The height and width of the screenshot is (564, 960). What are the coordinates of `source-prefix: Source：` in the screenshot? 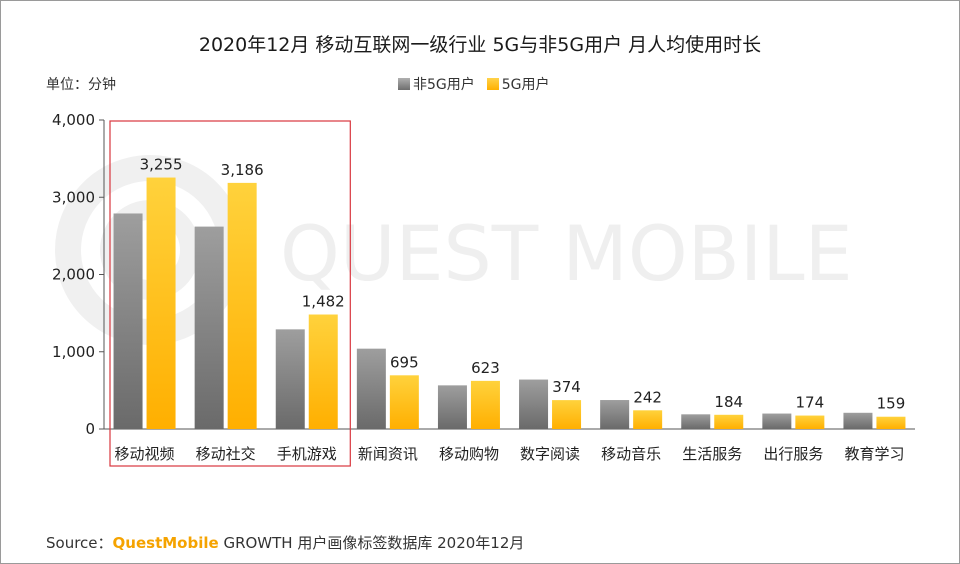 It's located at (79, 543).